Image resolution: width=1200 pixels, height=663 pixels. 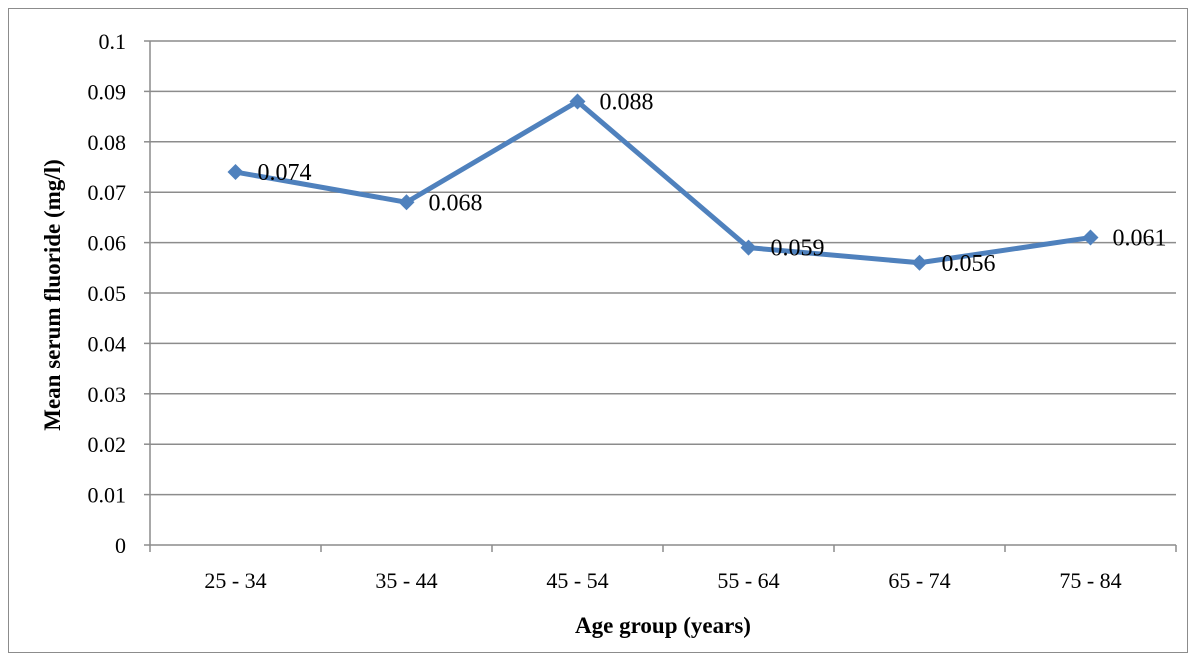 What do you see at coordinates (919, 580) in the screenshot?
I see `x-tick-label: 65 - 74` at bounding box center [919, 580].